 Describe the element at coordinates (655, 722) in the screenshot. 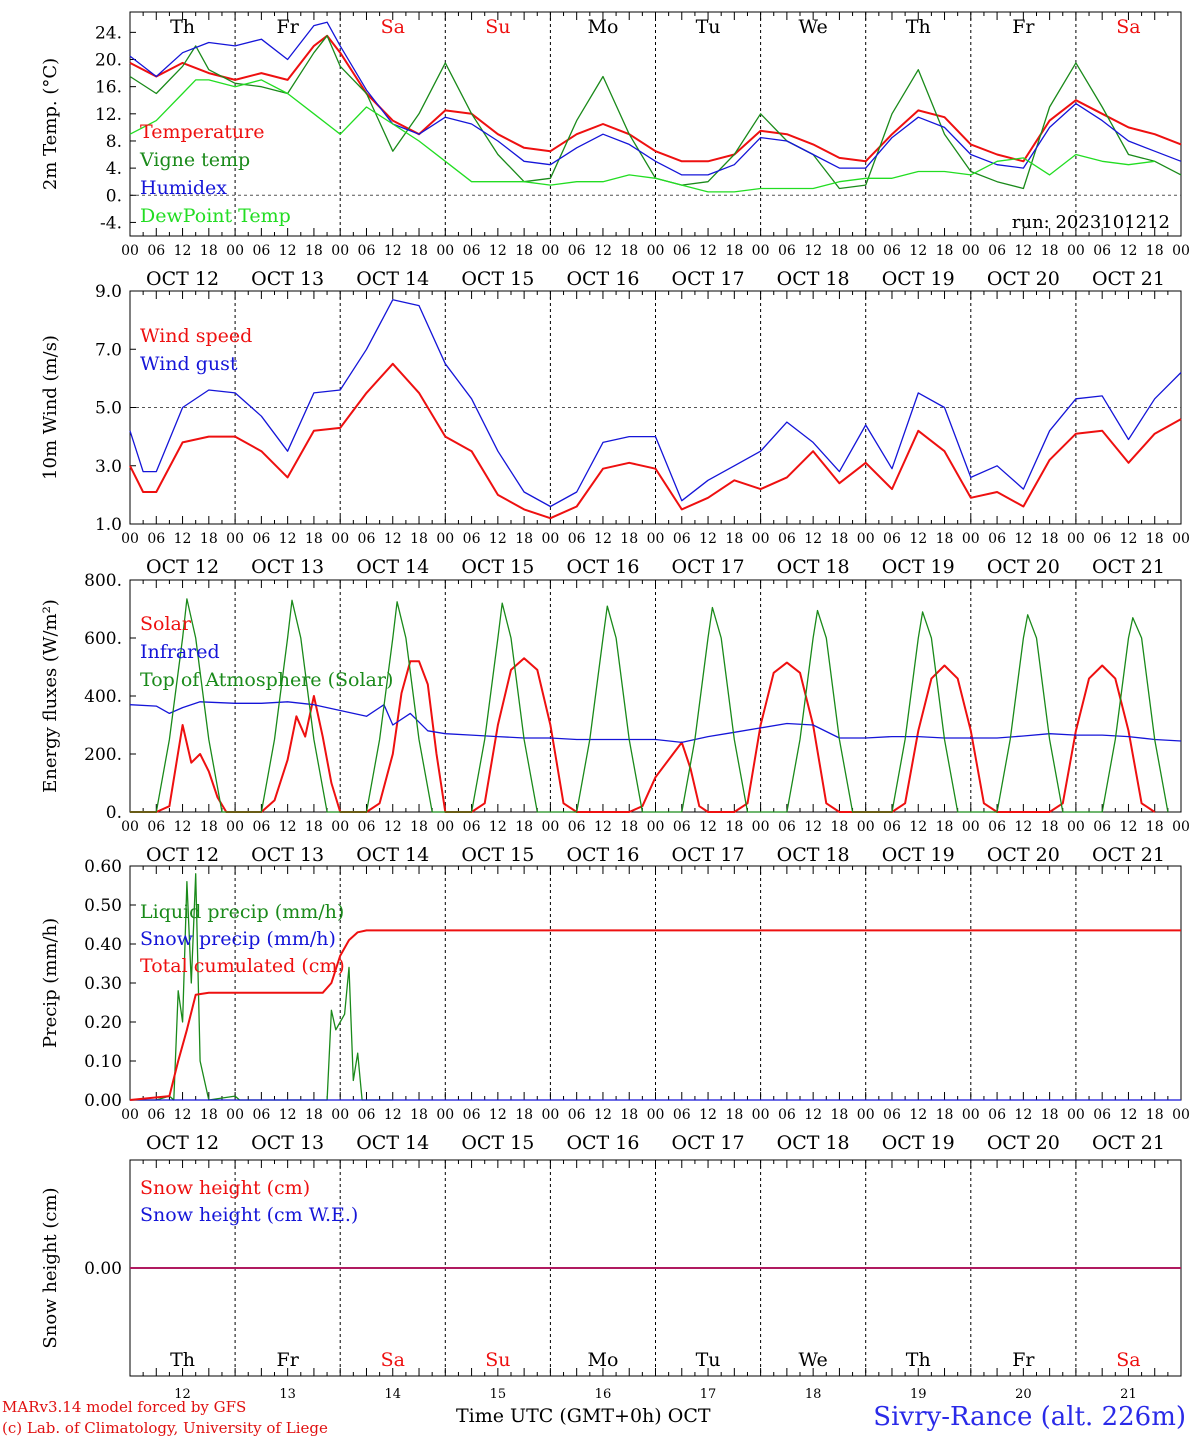

I see `series-line-infrared` at that location.